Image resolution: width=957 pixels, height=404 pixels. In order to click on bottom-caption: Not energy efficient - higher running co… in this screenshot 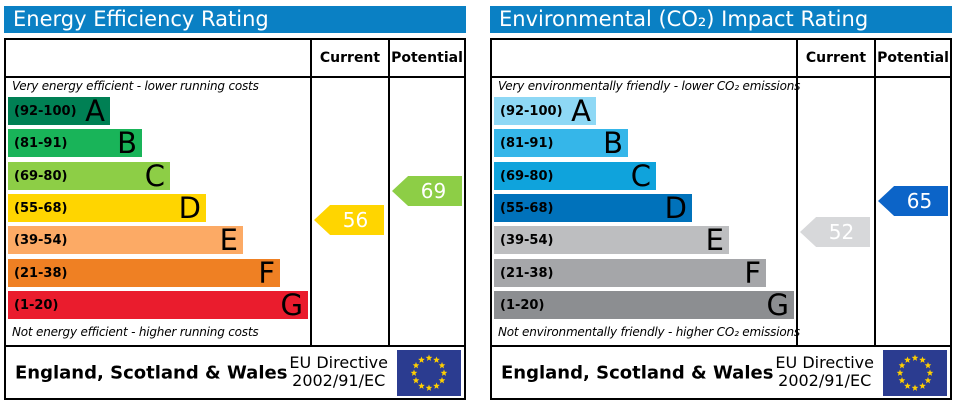, I will do `click(135, 332)`.